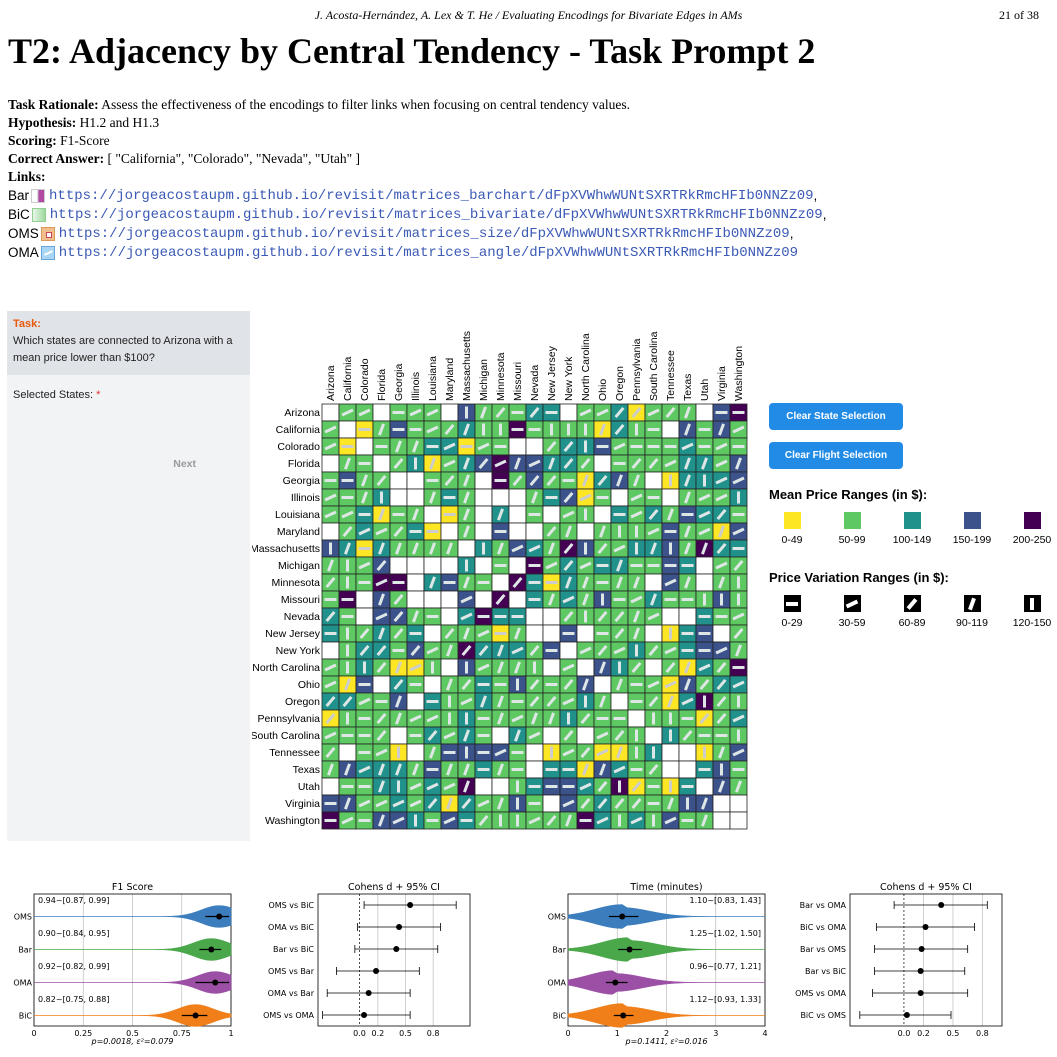 The height and width of the screenshot is (1057, 1057). Describe the element at coordinates (925, 927) in the screenshot. I see `effect-point` at that location.